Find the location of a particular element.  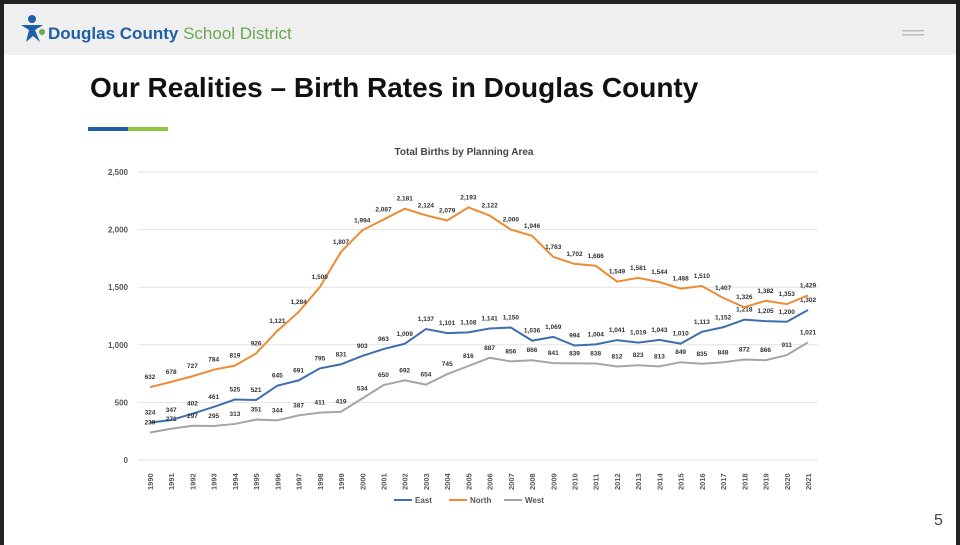

x-tick-label: 1991 is located at coordinates (171, 481).